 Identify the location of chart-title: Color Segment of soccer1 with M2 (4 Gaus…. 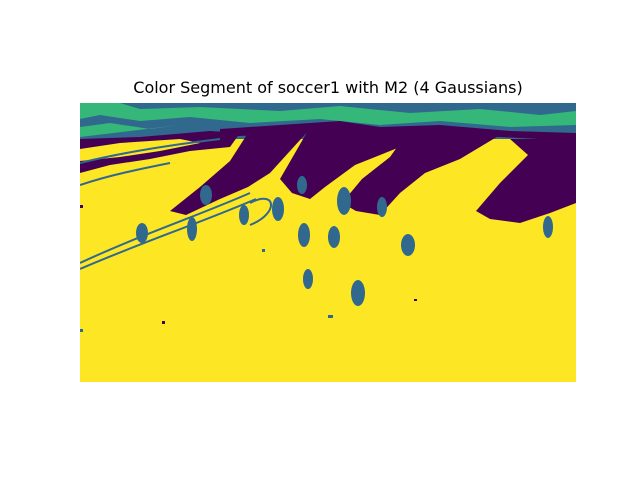
(328, 87).